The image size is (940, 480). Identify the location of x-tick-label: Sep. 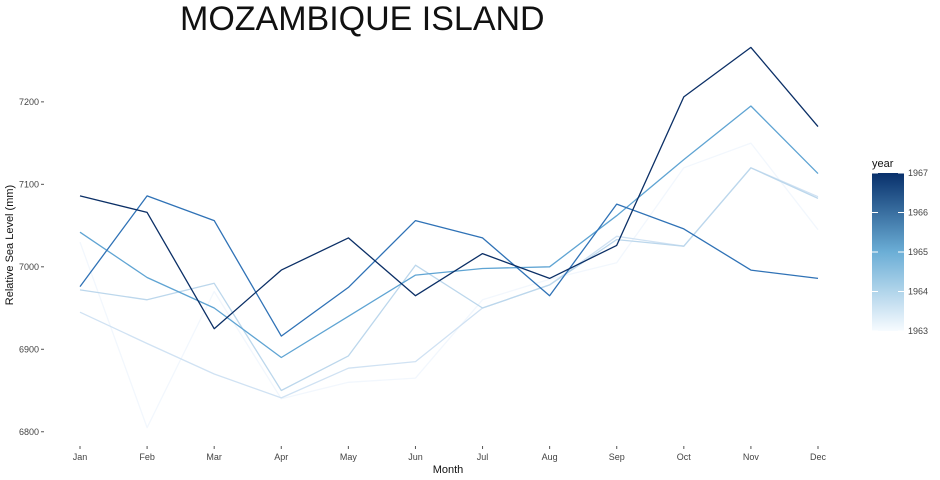
(617, 457).